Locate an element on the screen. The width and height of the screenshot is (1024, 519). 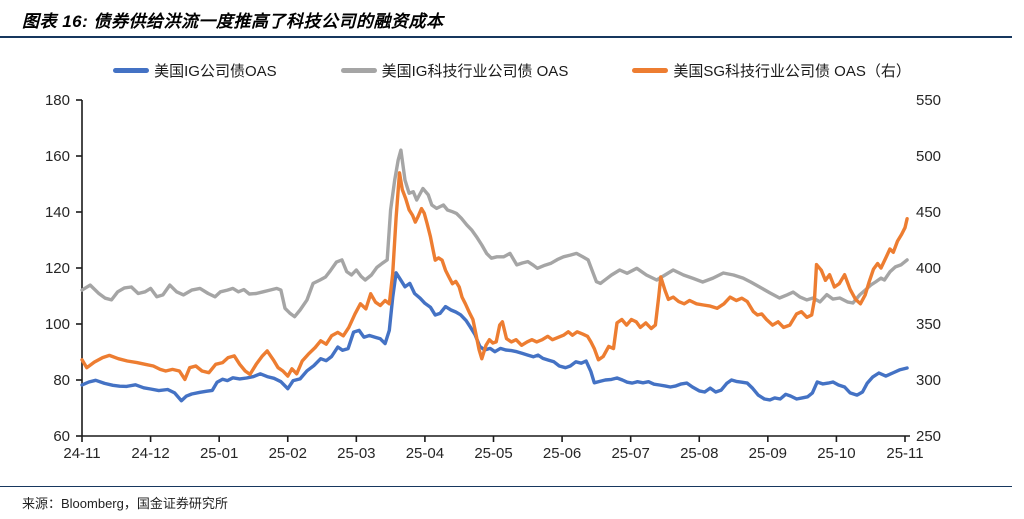
x-tick-label: 25-08 is located at coordinates (699, 453).